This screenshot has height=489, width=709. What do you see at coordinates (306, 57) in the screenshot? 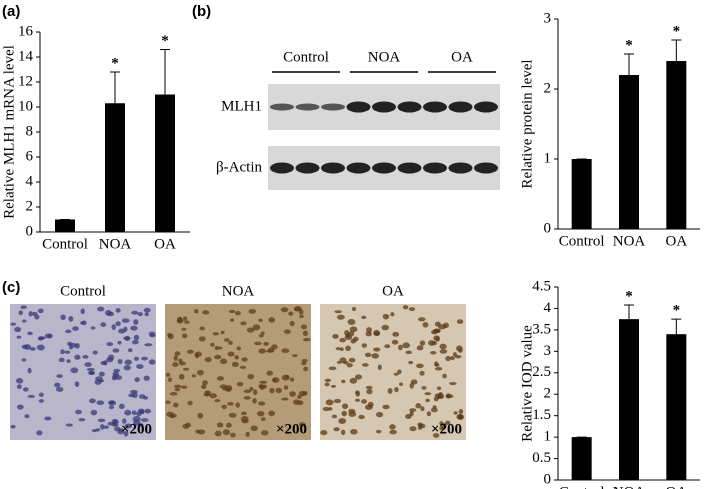
I see `blot-group-label: Control` at bounding box center [306, 57].